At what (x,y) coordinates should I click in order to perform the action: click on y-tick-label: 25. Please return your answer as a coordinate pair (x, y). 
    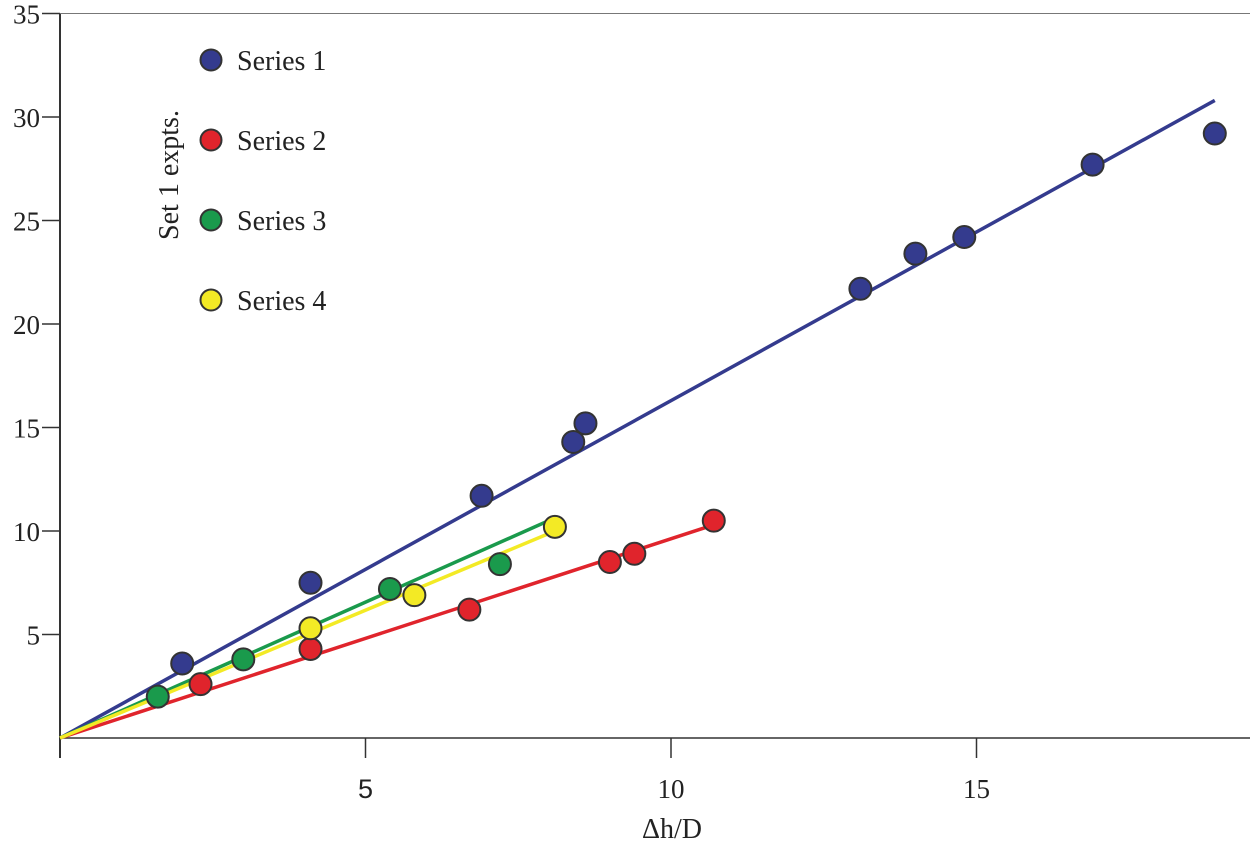
    Looking at the image, I should click on (26, 222).